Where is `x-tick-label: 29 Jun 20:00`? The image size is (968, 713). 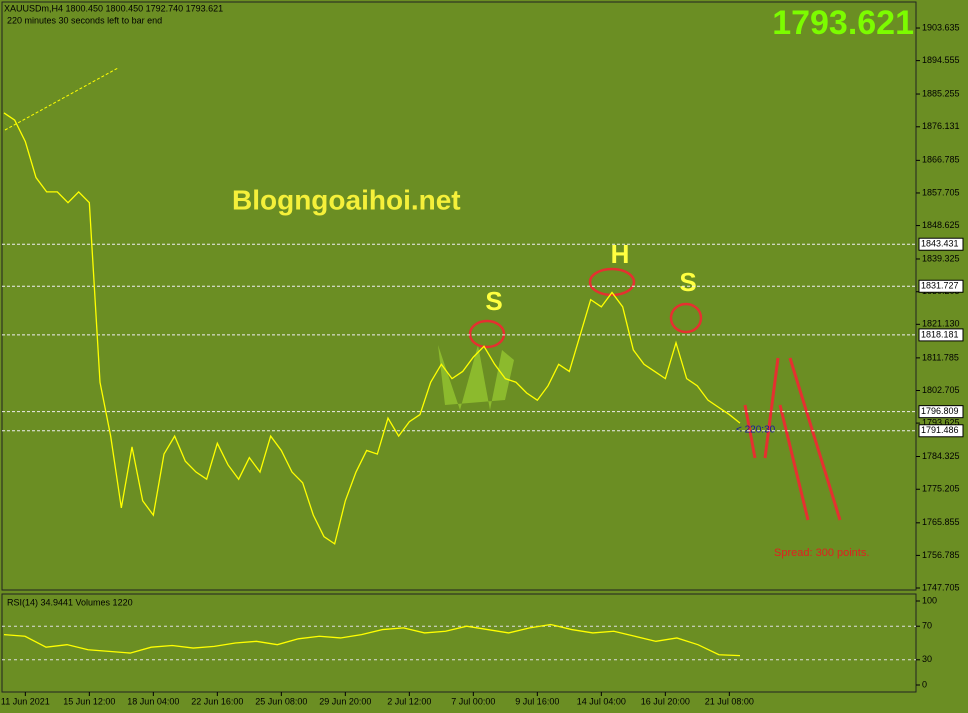 x-tick-label: 29 Jun 20:00 is located at coordinates (345, 701).